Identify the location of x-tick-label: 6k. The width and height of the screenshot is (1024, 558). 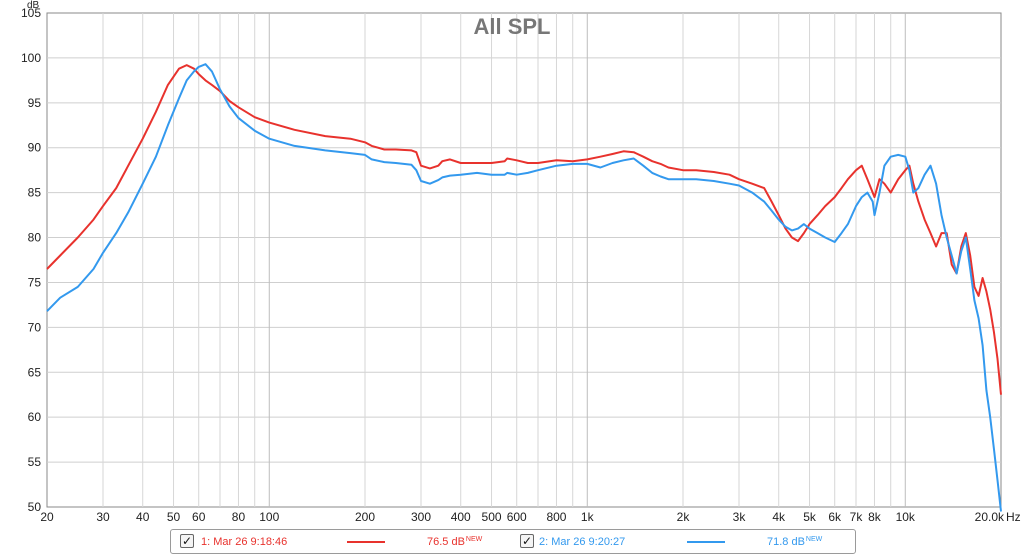
(835, 517).